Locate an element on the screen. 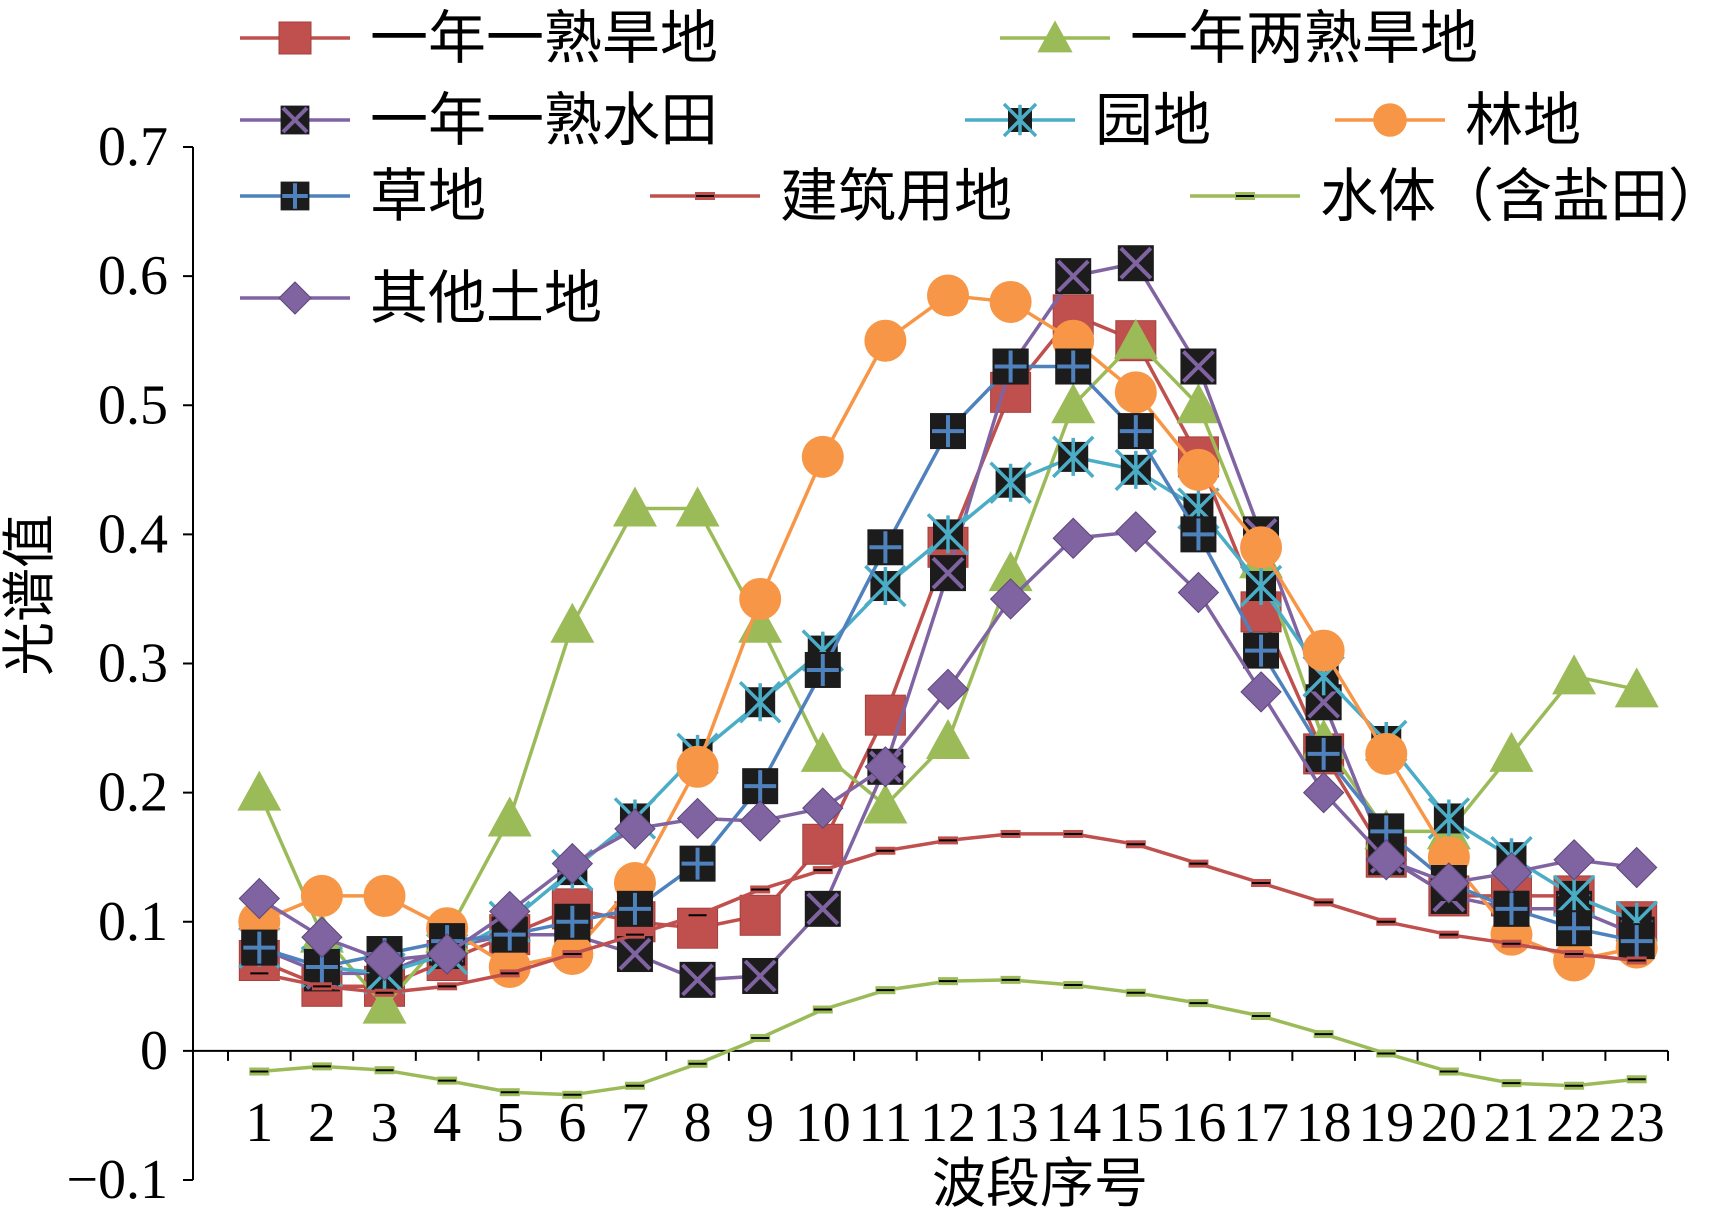  x-tick-label: 13 is located at coordinates (1011, 1123).